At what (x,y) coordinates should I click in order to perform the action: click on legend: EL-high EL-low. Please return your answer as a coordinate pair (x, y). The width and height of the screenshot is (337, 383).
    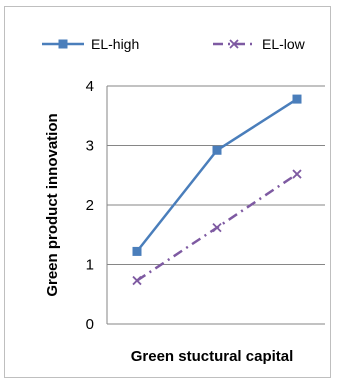
    Looking at the image, I should click on (174, 44).